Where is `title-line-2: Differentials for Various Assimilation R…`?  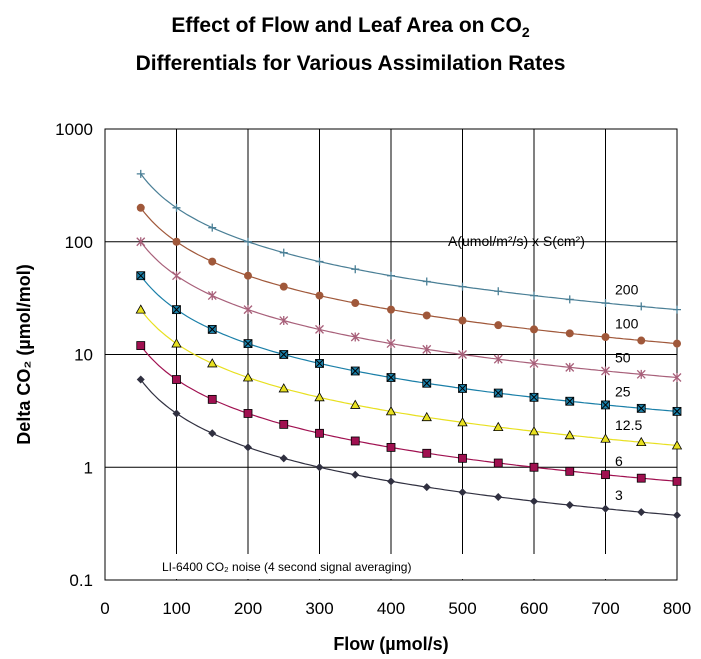
title-line-2: Differentials for Various Assimilation R… is located at coordinates (350, 63).